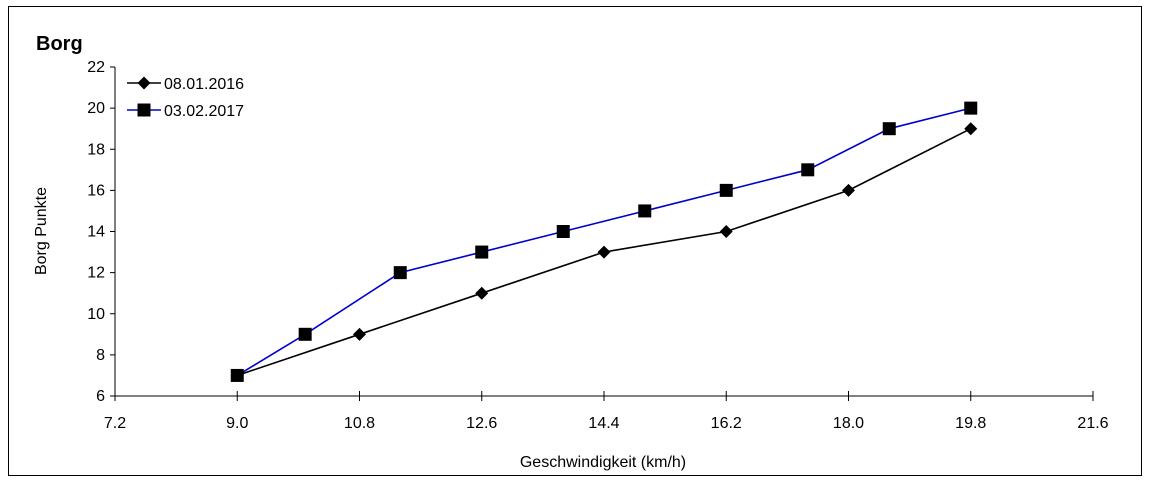 This screenshot has height=481, width=1150. What do you see at coordinates (726, 423) in the screenshot?
I see `x-tick-label: 16.2` at bounding box center [726, 423].